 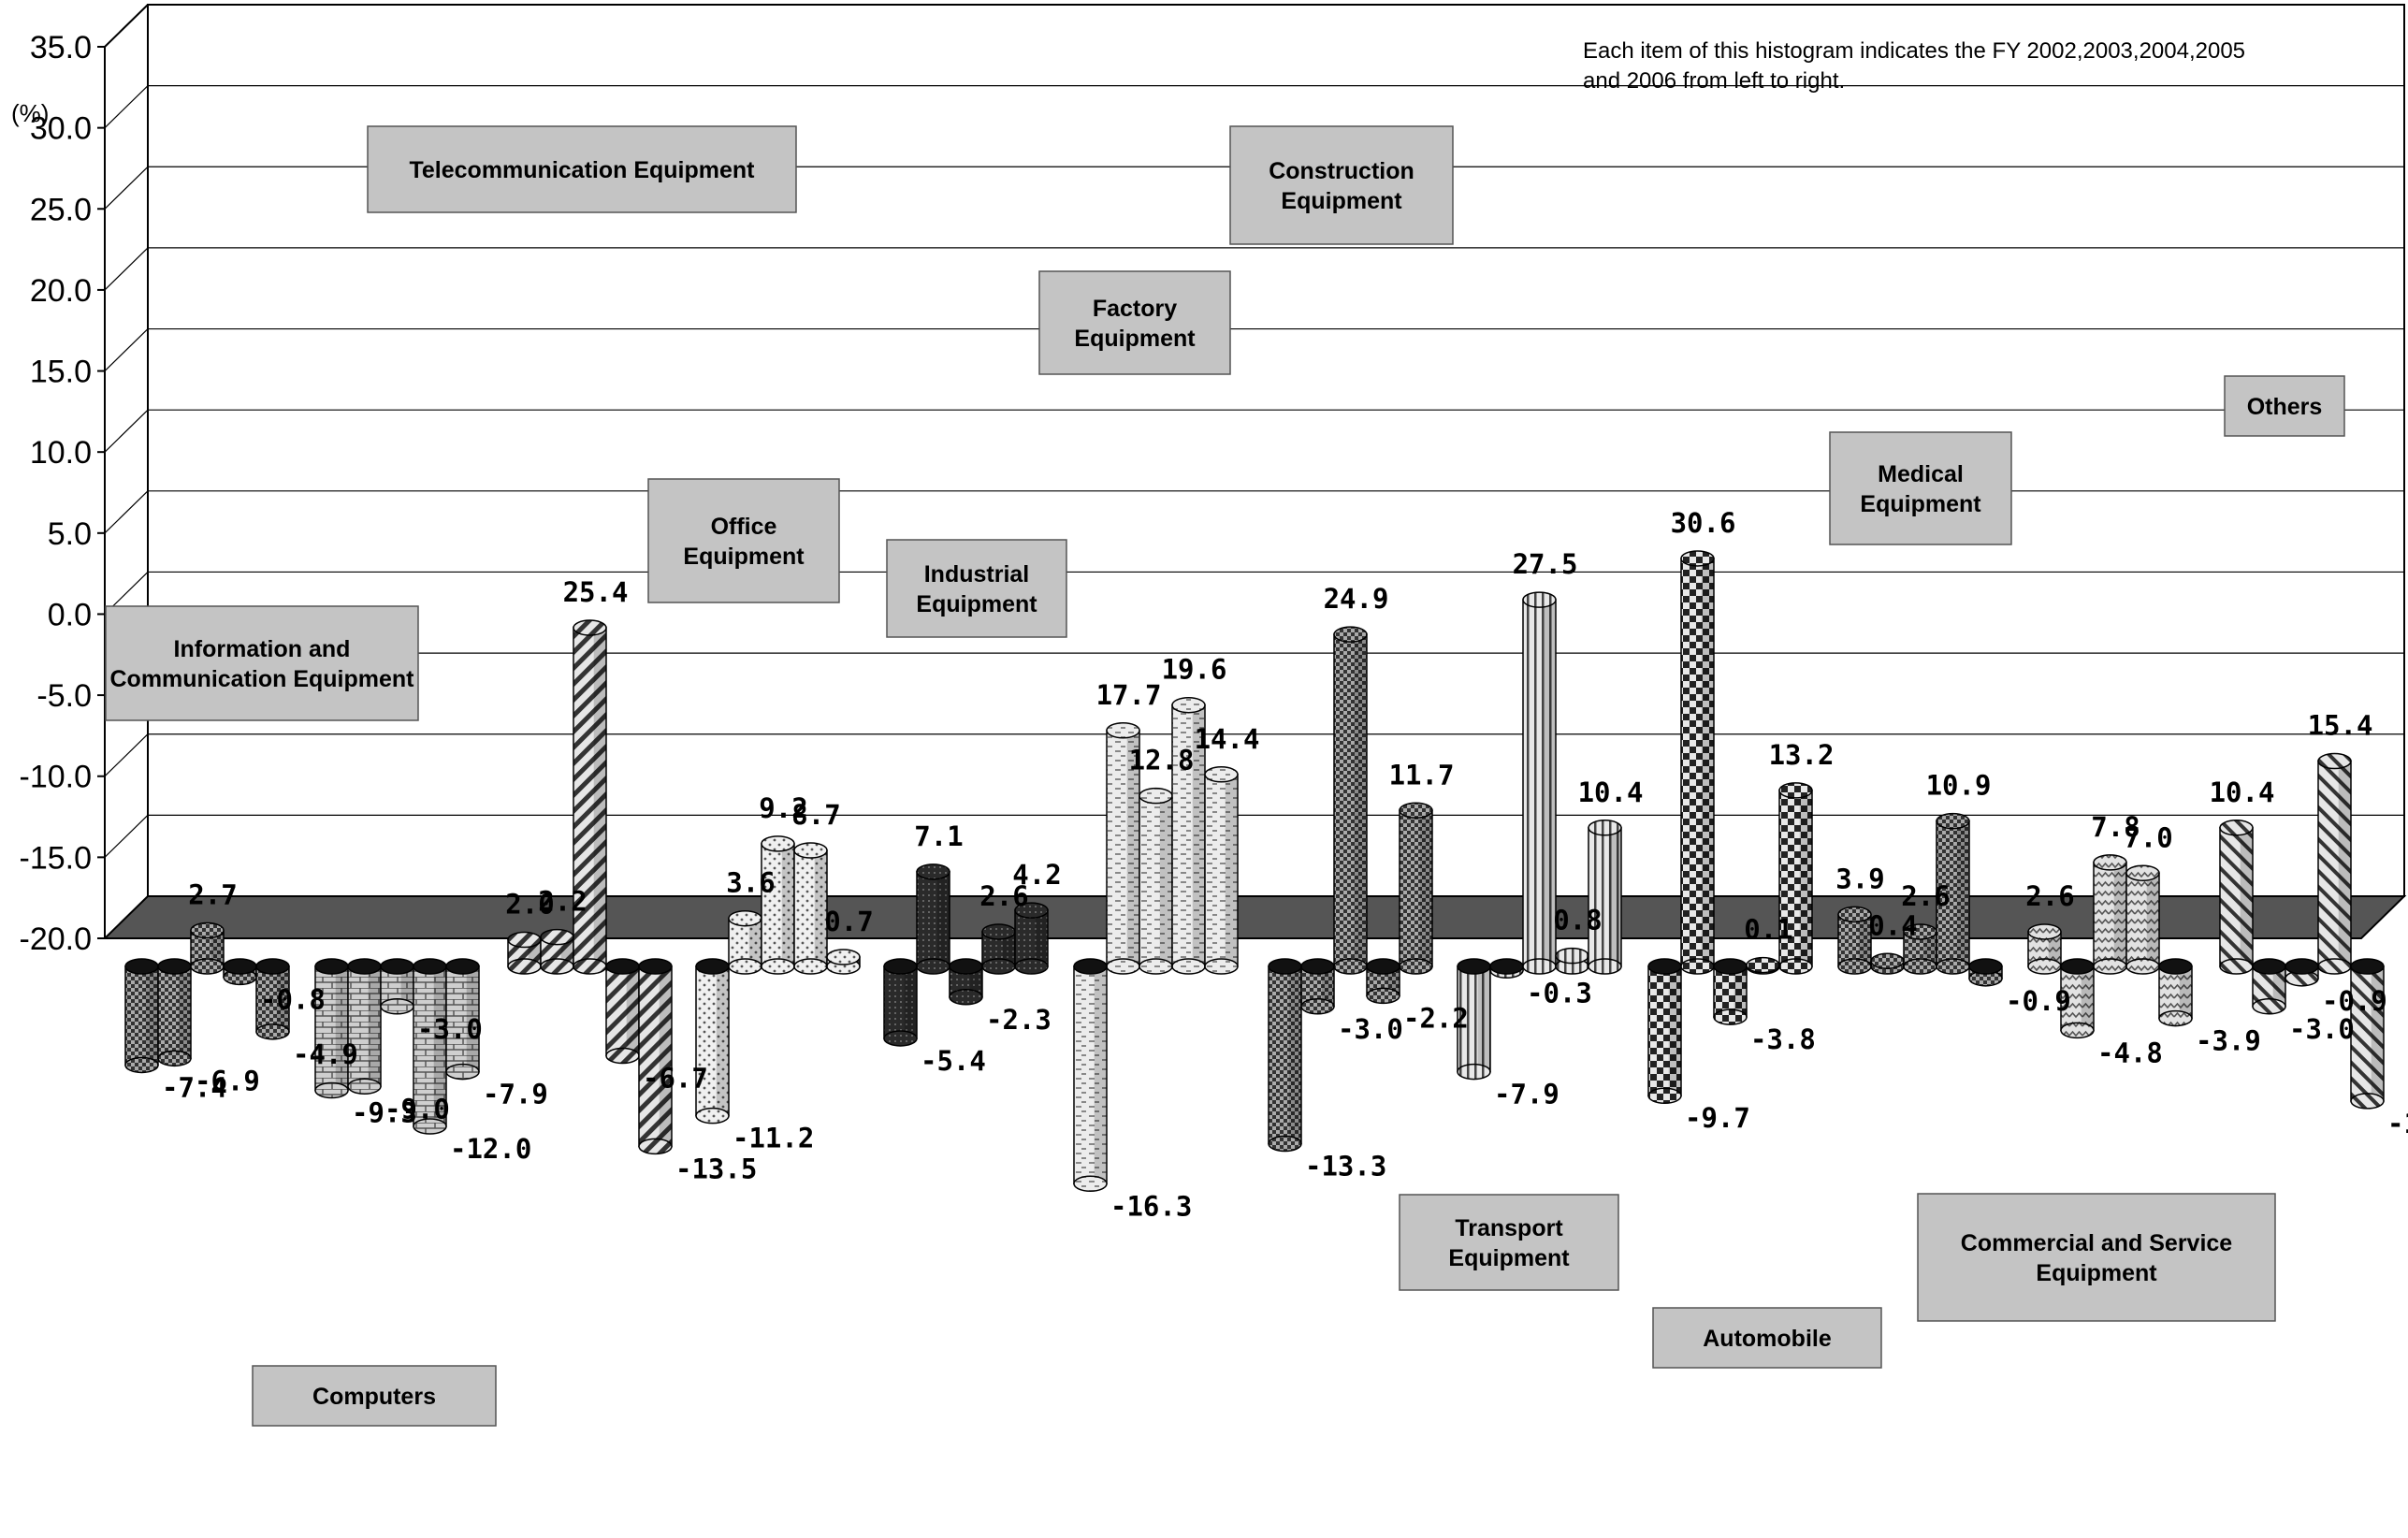 I want to click on y-axis-unit: (%), so click(x=30, y=113).